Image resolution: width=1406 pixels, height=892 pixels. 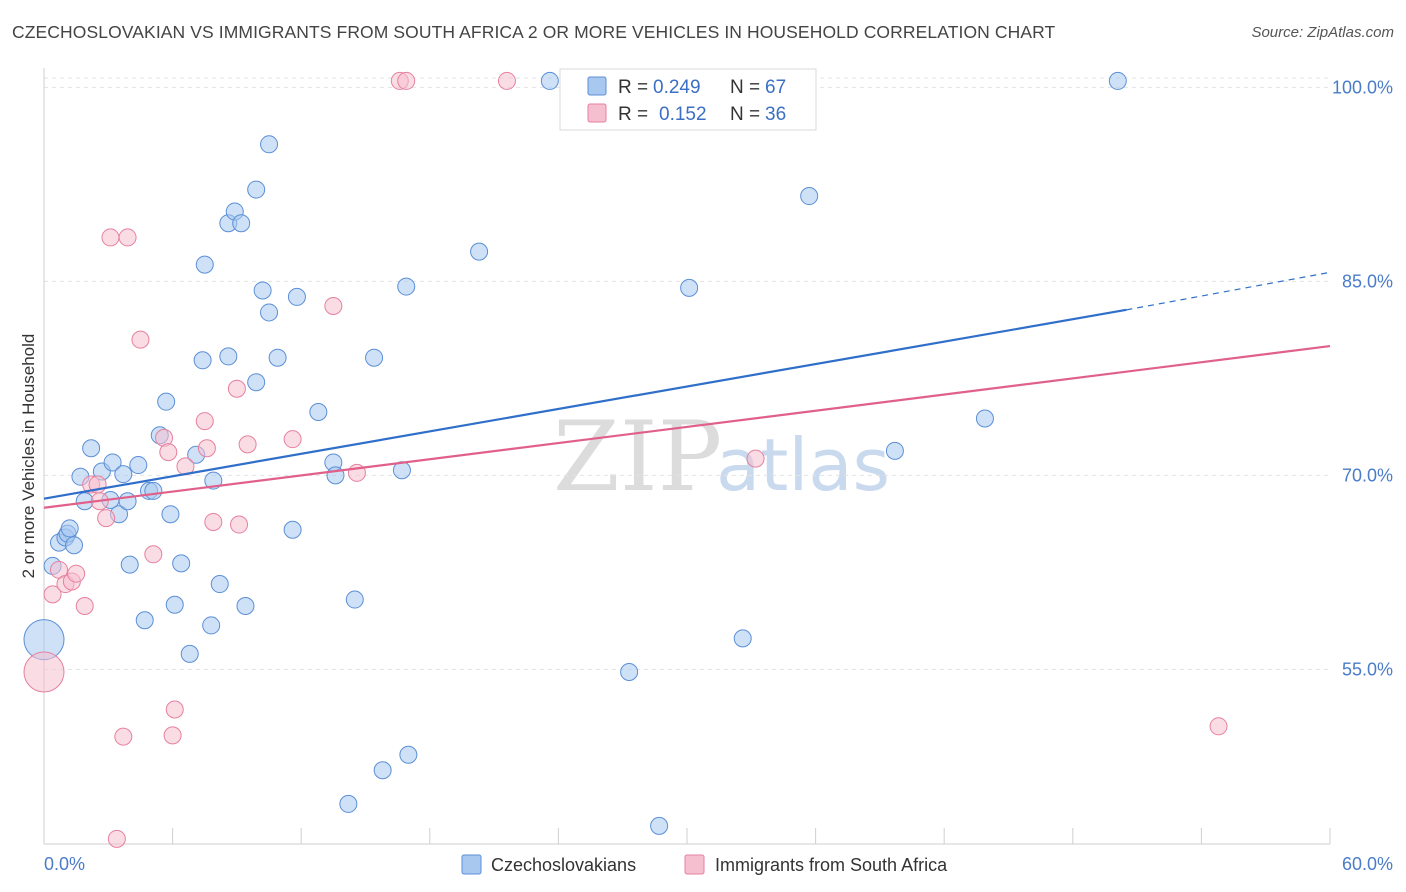 I want to click on stats-legend: R = 0.249 N = 67 R = 0.152 N = 36, so click(x=688, y=99).